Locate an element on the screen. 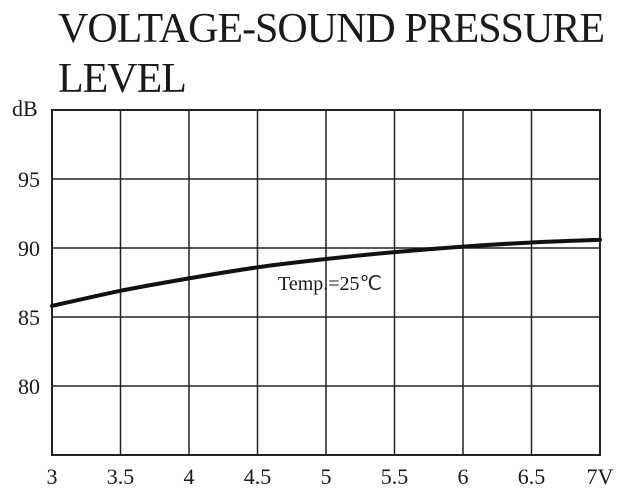 This screenshot has height=491, width=626. temperature-annotation: Temp.=25℃ is located at coordinates (330, 284).